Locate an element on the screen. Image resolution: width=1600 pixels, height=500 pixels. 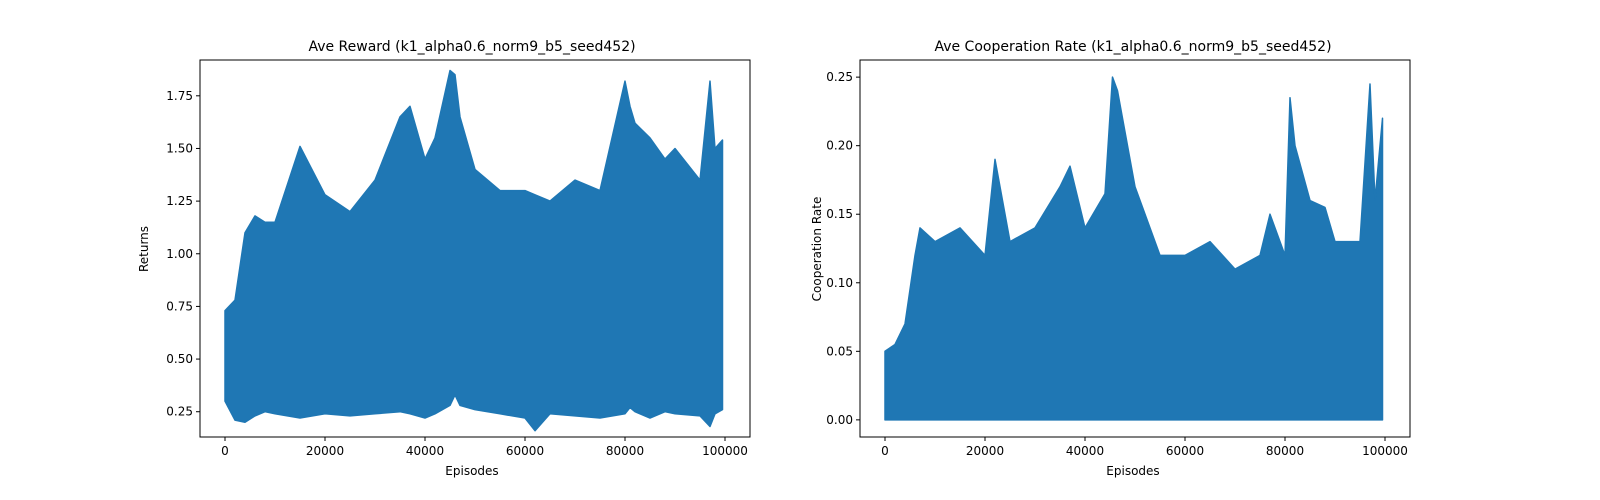
y-axis-label: Returns is located at coordinates (144, 249).